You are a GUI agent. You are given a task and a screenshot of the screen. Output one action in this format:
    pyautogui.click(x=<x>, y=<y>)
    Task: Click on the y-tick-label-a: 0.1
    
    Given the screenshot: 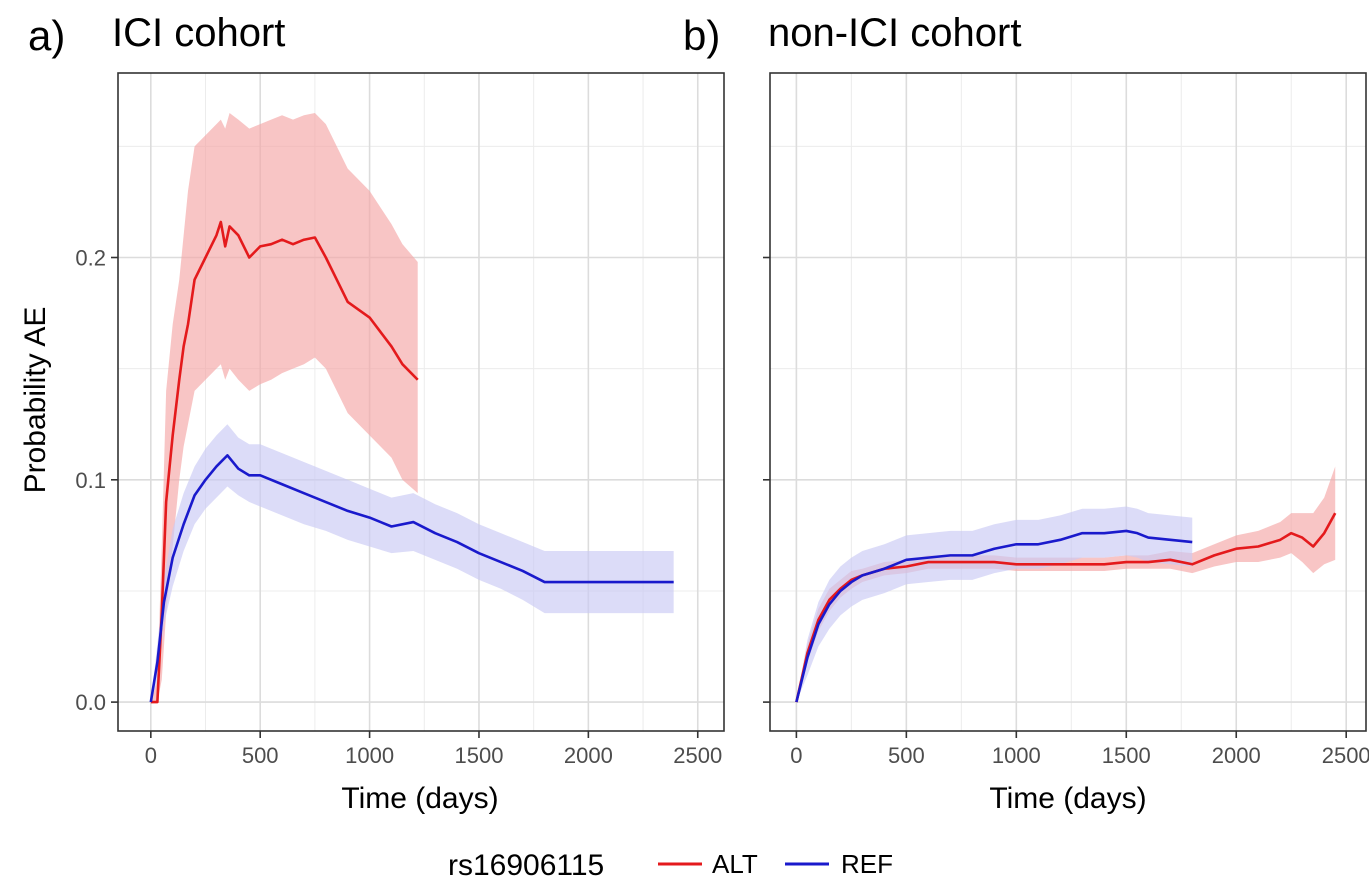 What is the action you would take?
    pyautogui.click(x=90, y=480)
    